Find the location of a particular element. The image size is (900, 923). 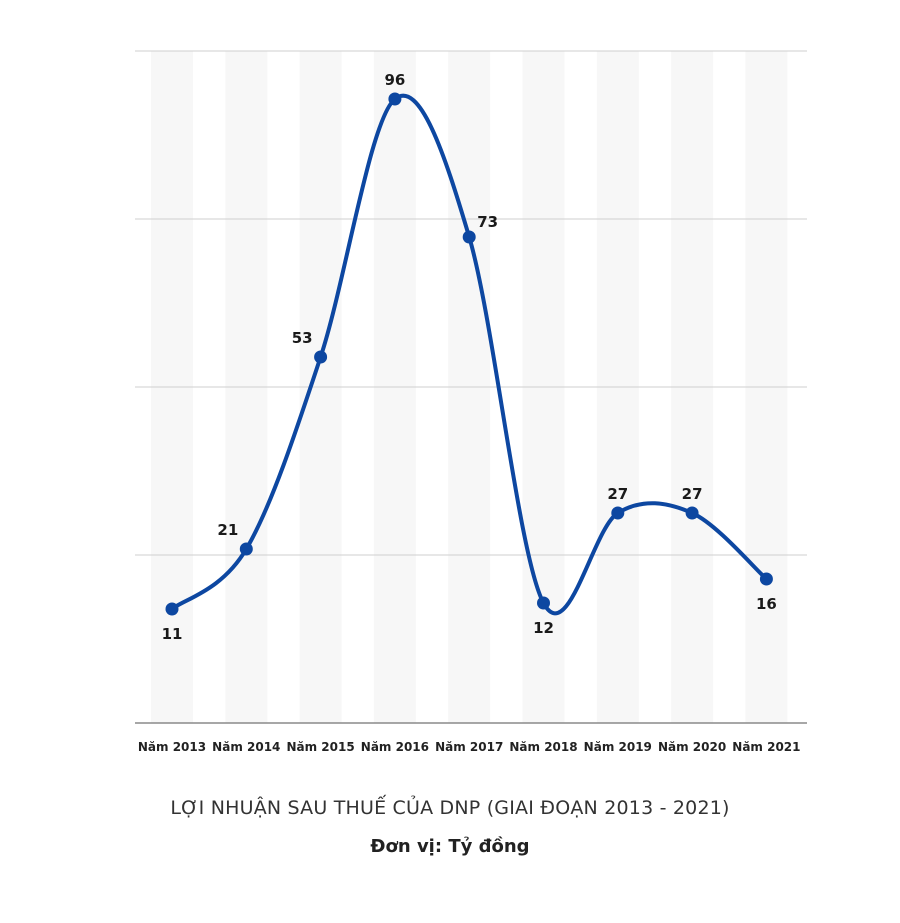

x-tick-label: Năm 2017 is located at coordinates (469, 747).